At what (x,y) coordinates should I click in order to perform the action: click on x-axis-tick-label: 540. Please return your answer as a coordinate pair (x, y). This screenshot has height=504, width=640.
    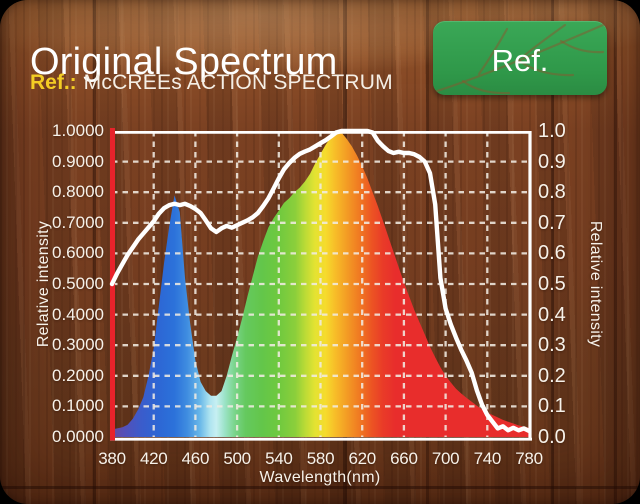
    Looking at the image, I should click on (279, 458).